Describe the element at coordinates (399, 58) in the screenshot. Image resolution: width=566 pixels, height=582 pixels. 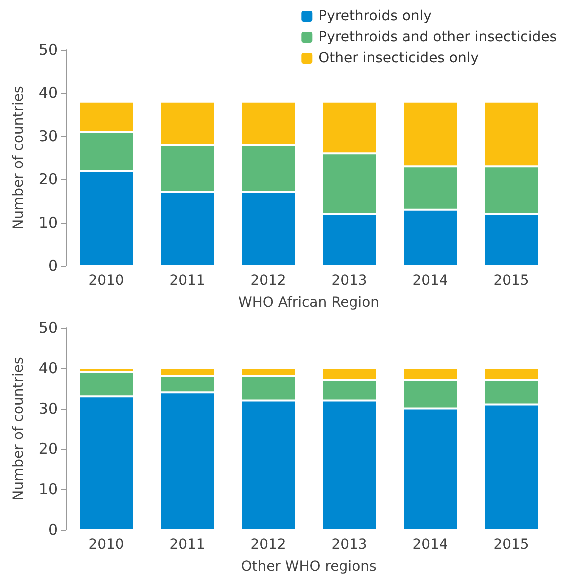
I see `legend-label: Other insecticides only` at that location.